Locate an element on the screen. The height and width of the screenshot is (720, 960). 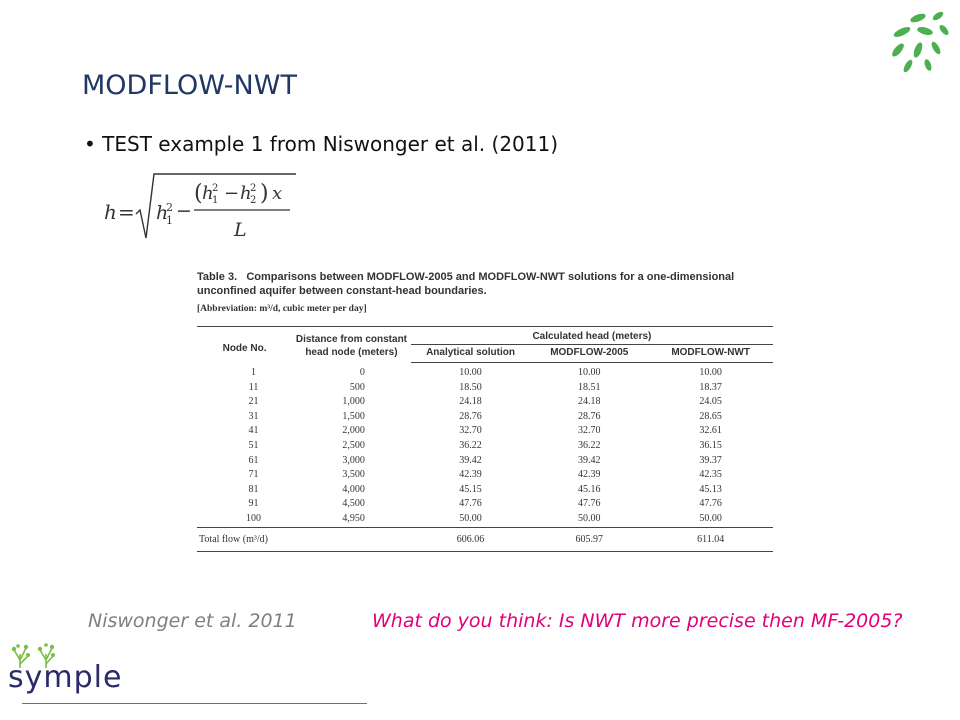
header-nwt: MODFLOW-NWT is located at coordinates (710, 353).